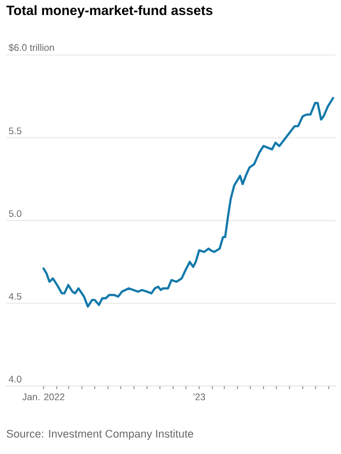 The image size is (341, 454). I want to click on chart-title: Total money-market-fund assets, so click(109, 11).